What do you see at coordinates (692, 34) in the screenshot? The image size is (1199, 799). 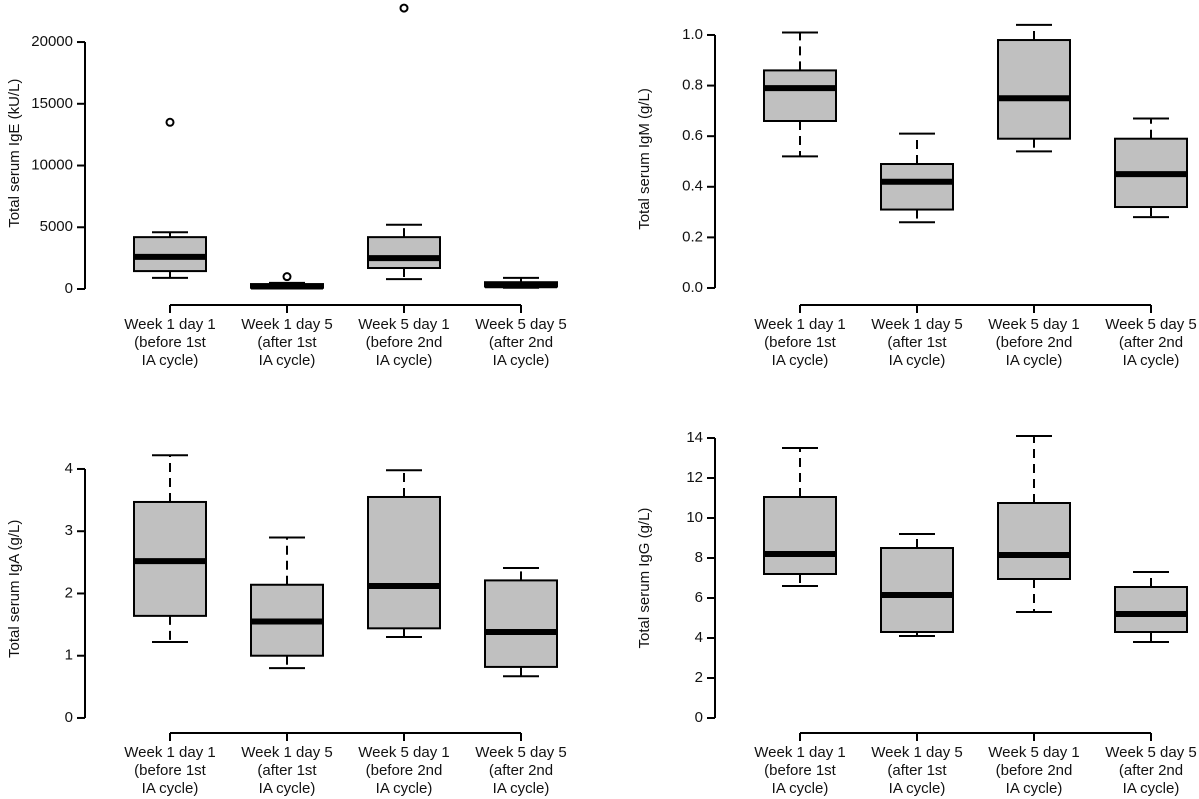 I see `y-tick-label: 1.0` at bounding box center [692, 34].